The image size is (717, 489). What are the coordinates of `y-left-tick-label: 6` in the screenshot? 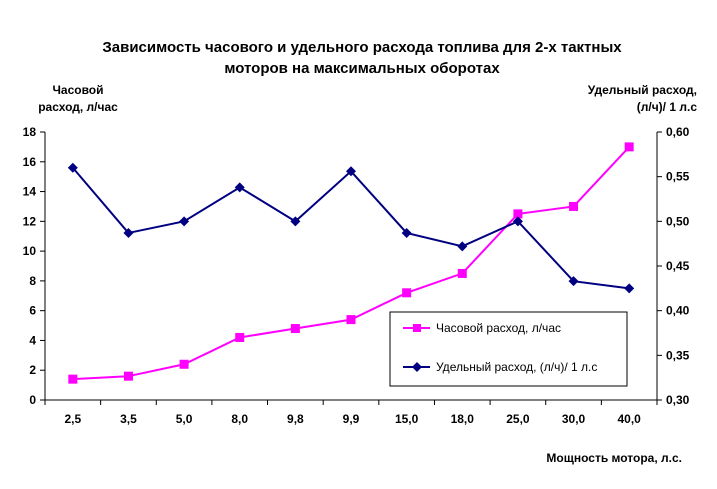 It's located at (32, 311).